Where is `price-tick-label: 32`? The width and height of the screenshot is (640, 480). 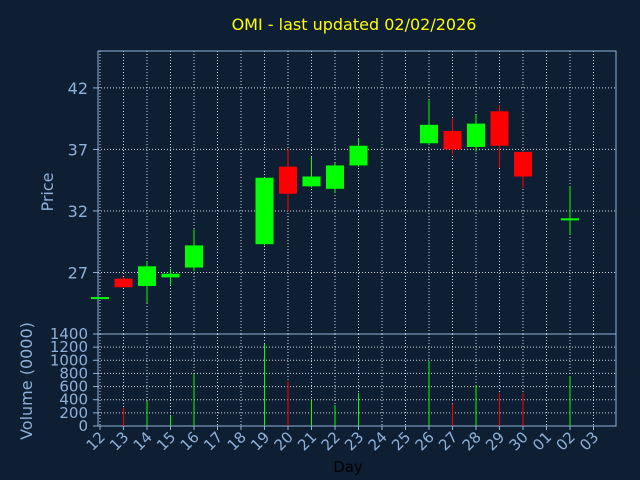 price-tick-label: 32 is located at coordinates (78, 211).